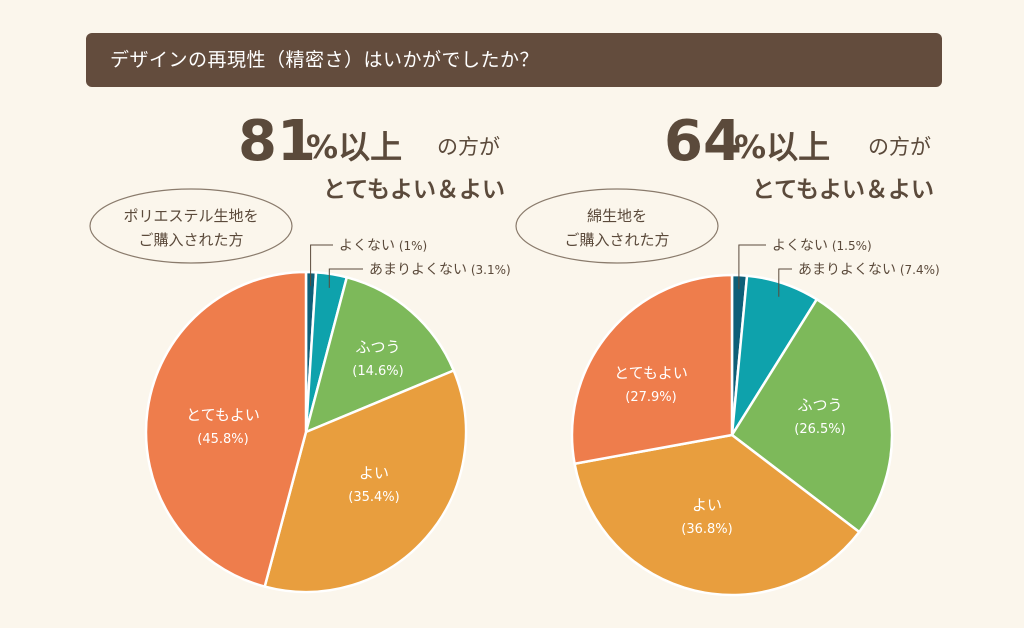  Describe the element at coordinates (190, 216) in the screenshot. I see `bubble-text-line: ポリエステル生地を` at that location.